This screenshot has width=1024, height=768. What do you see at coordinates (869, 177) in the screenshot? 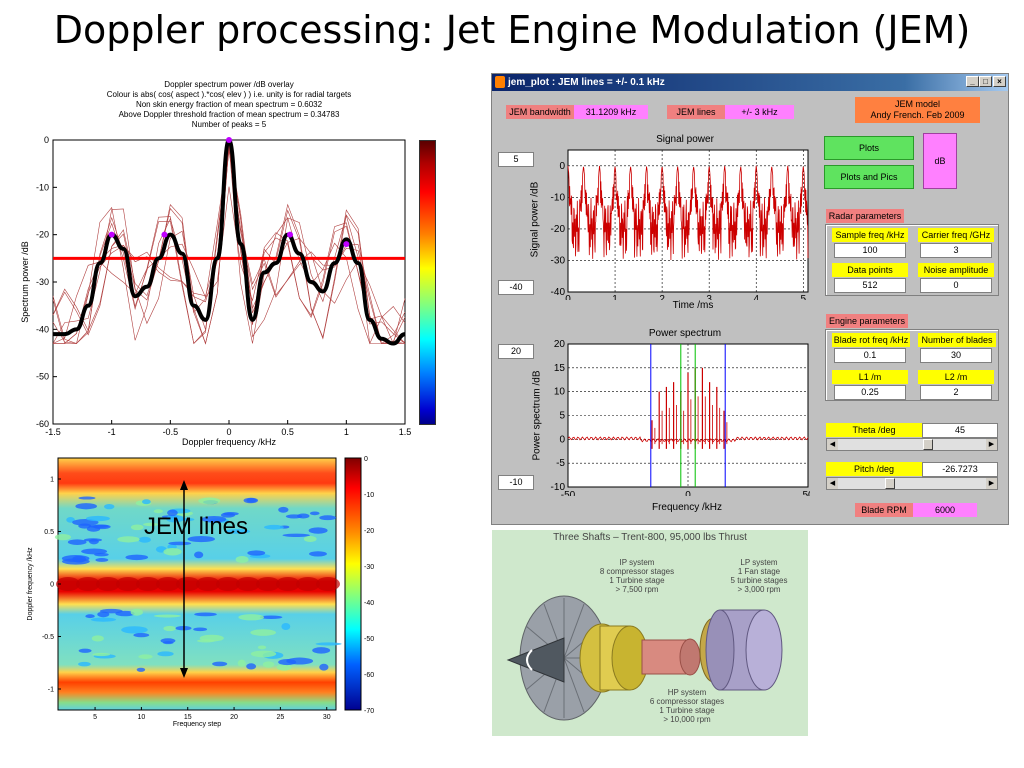
I see `plots-and-pics-button: Plots and Pics` at bounding box center [869, 177].